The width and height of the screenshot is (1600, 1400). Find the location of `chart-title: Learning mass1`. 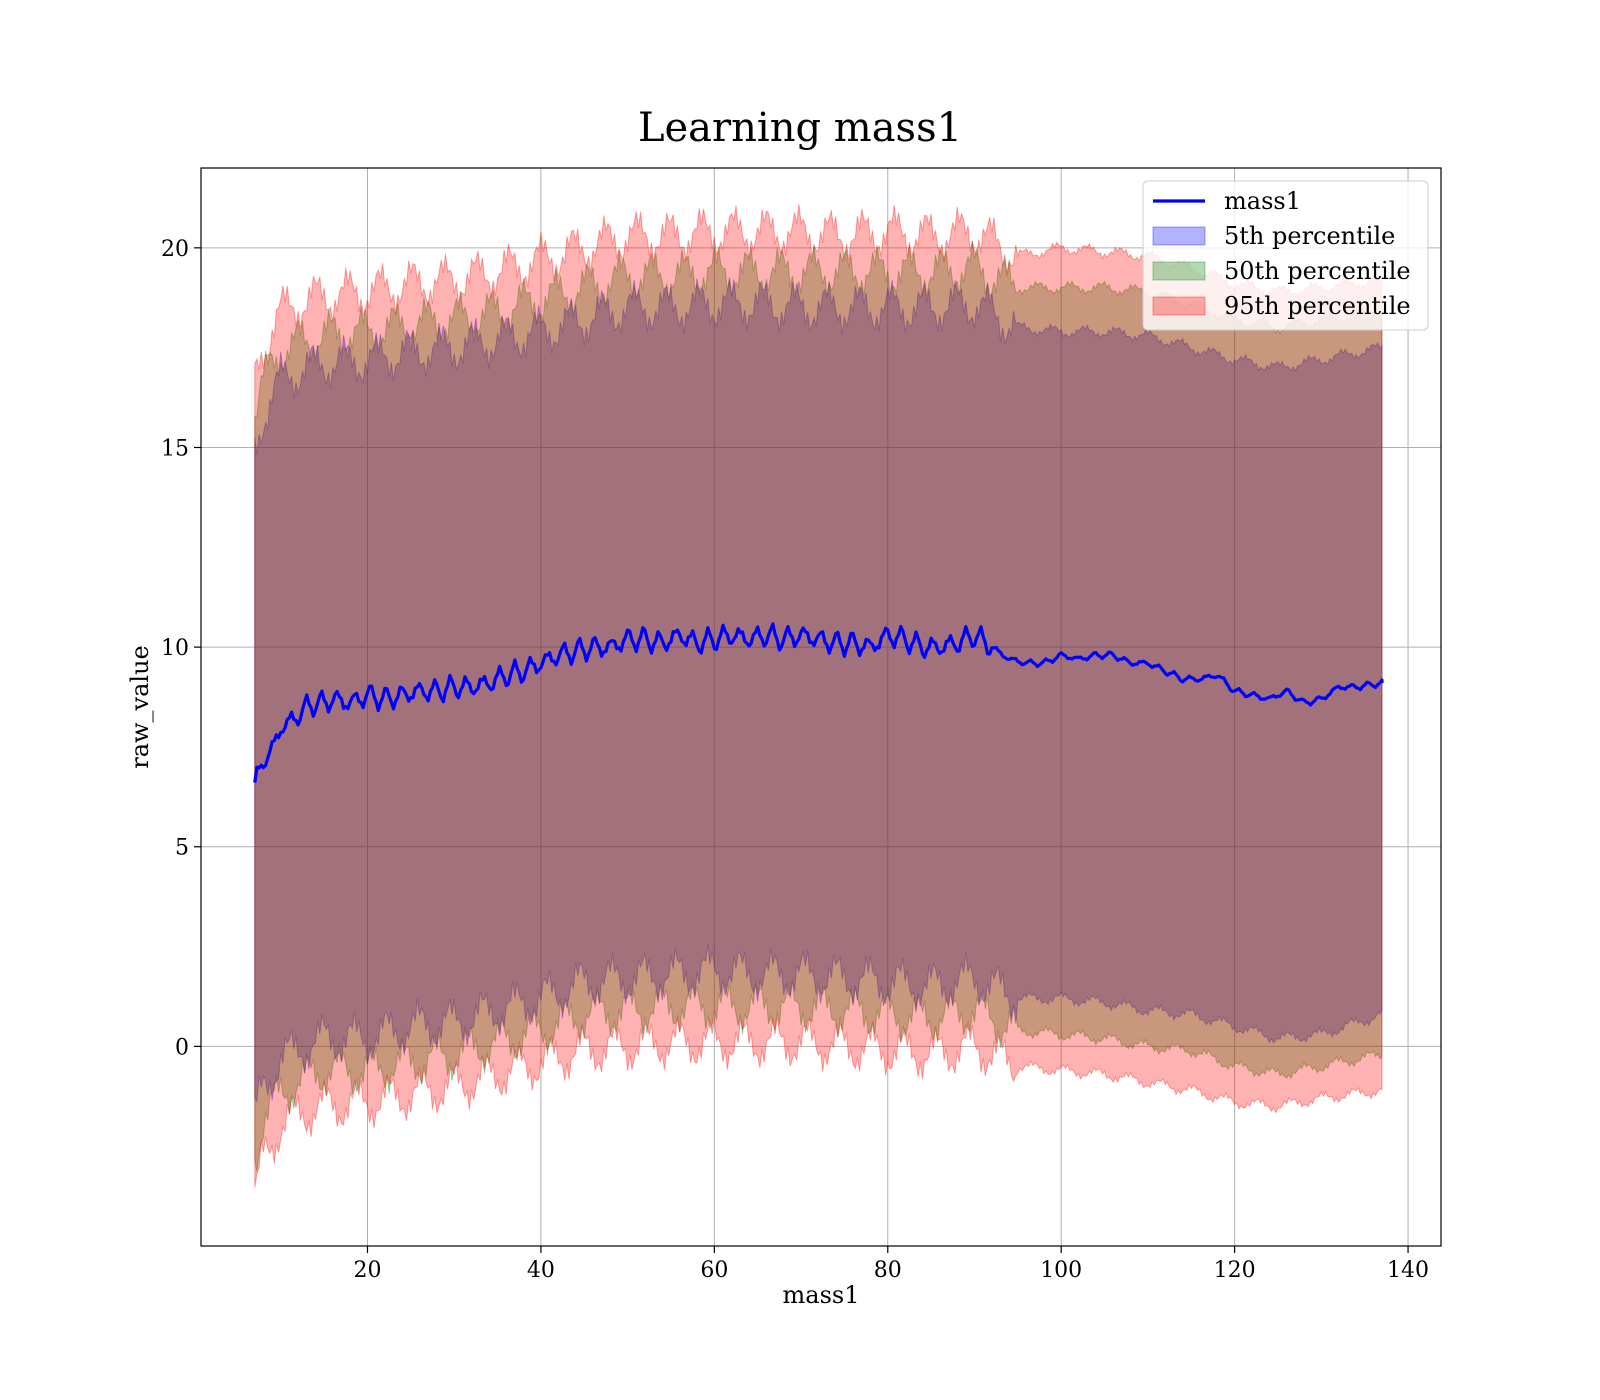

chart-title: Learning mass1 is located at coordinates (800, 128).